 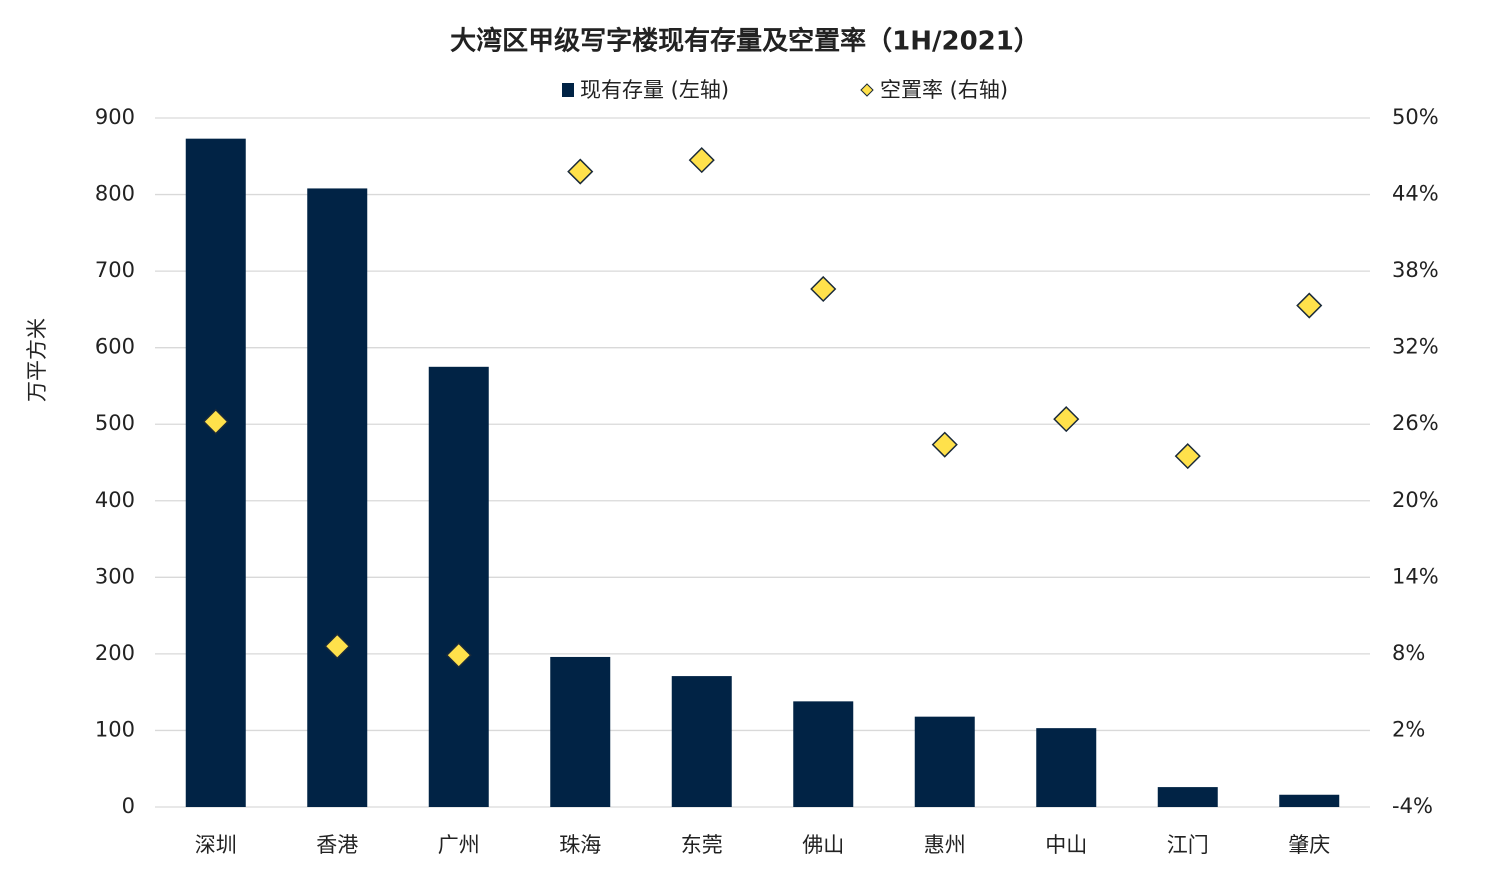 I want to click on y2-tick-label: 2%, so click(x=1408, y=729).